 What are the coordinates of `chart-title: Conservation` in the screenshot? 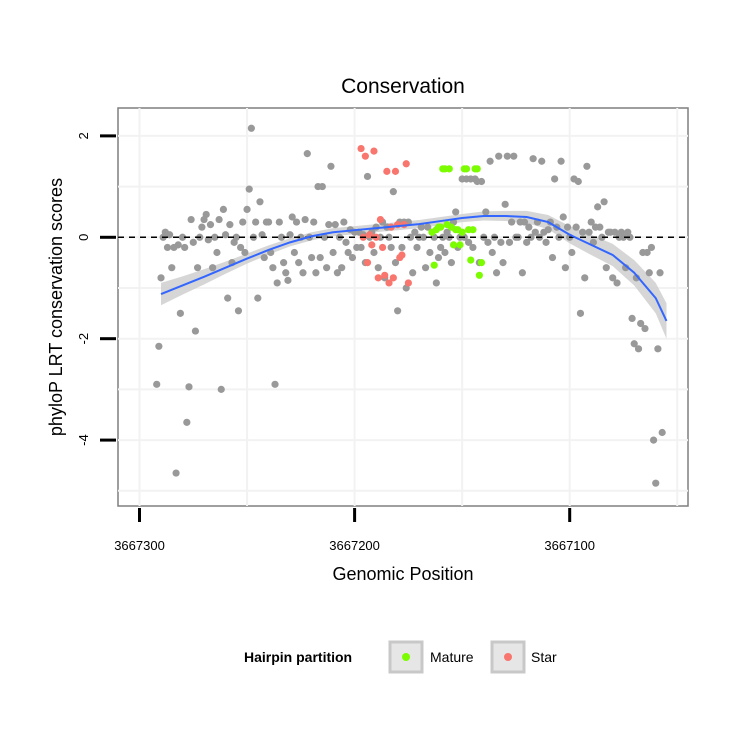 It's located at (403, 86).